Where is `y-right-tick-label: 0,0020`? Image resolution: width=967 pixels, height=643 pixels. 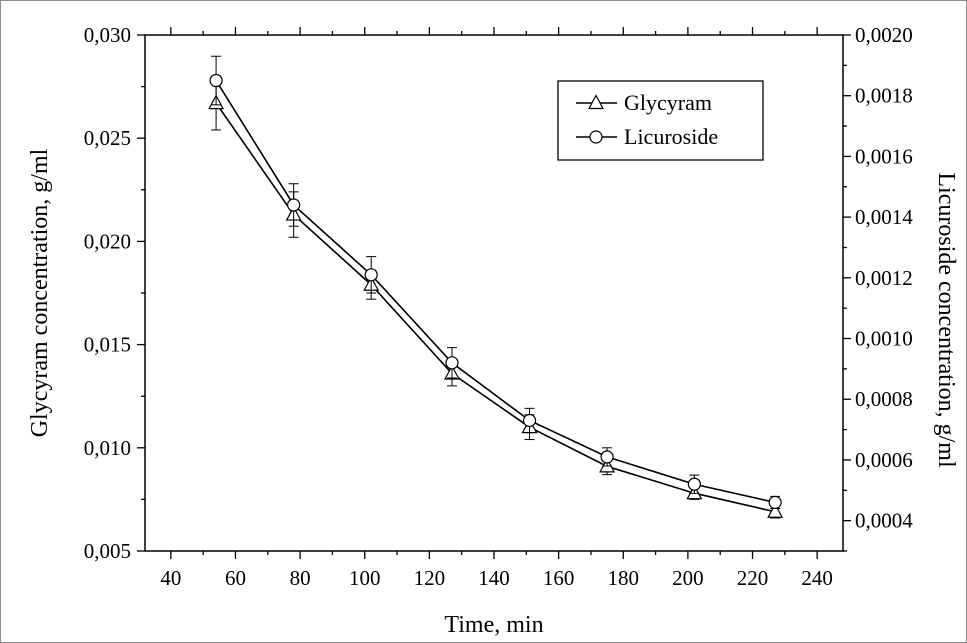 y-right-tick-label: 0,0020 is located at coordinates (884, 35).